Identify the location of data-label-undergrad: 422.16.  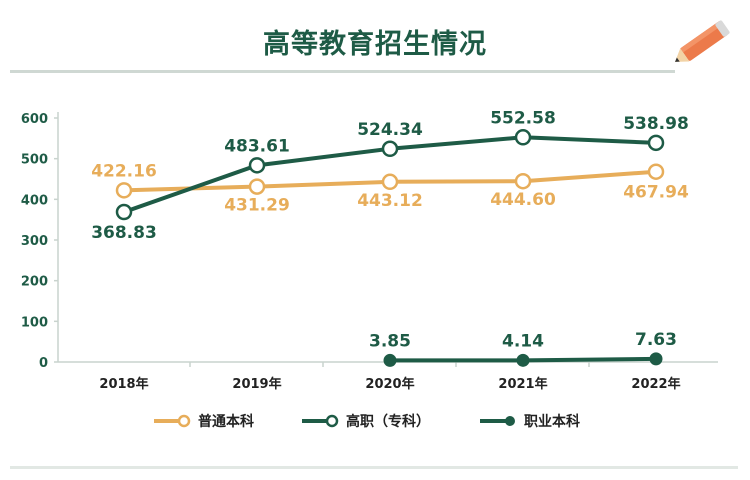
(124, 171).